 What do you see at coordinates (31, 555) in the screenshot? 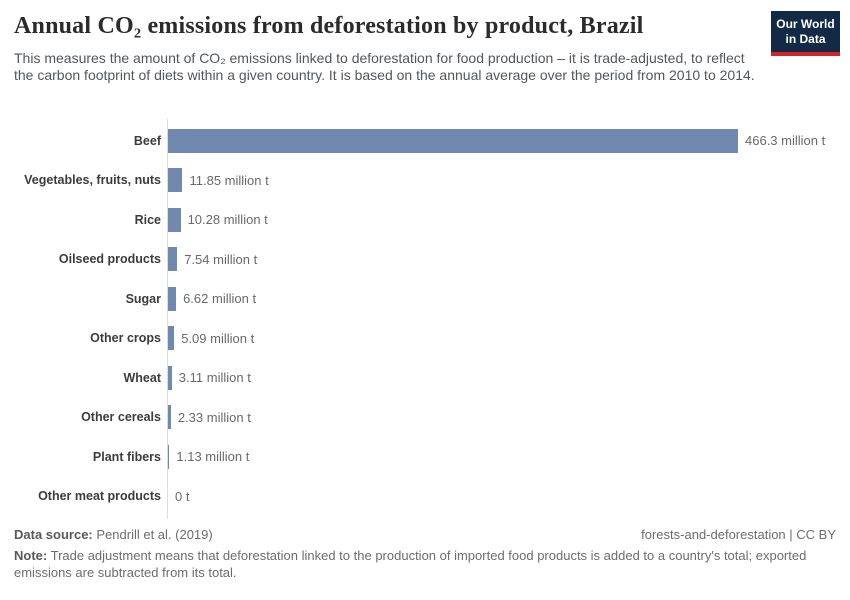
I see `note-label: Note:` at bounding box center [31, 555].